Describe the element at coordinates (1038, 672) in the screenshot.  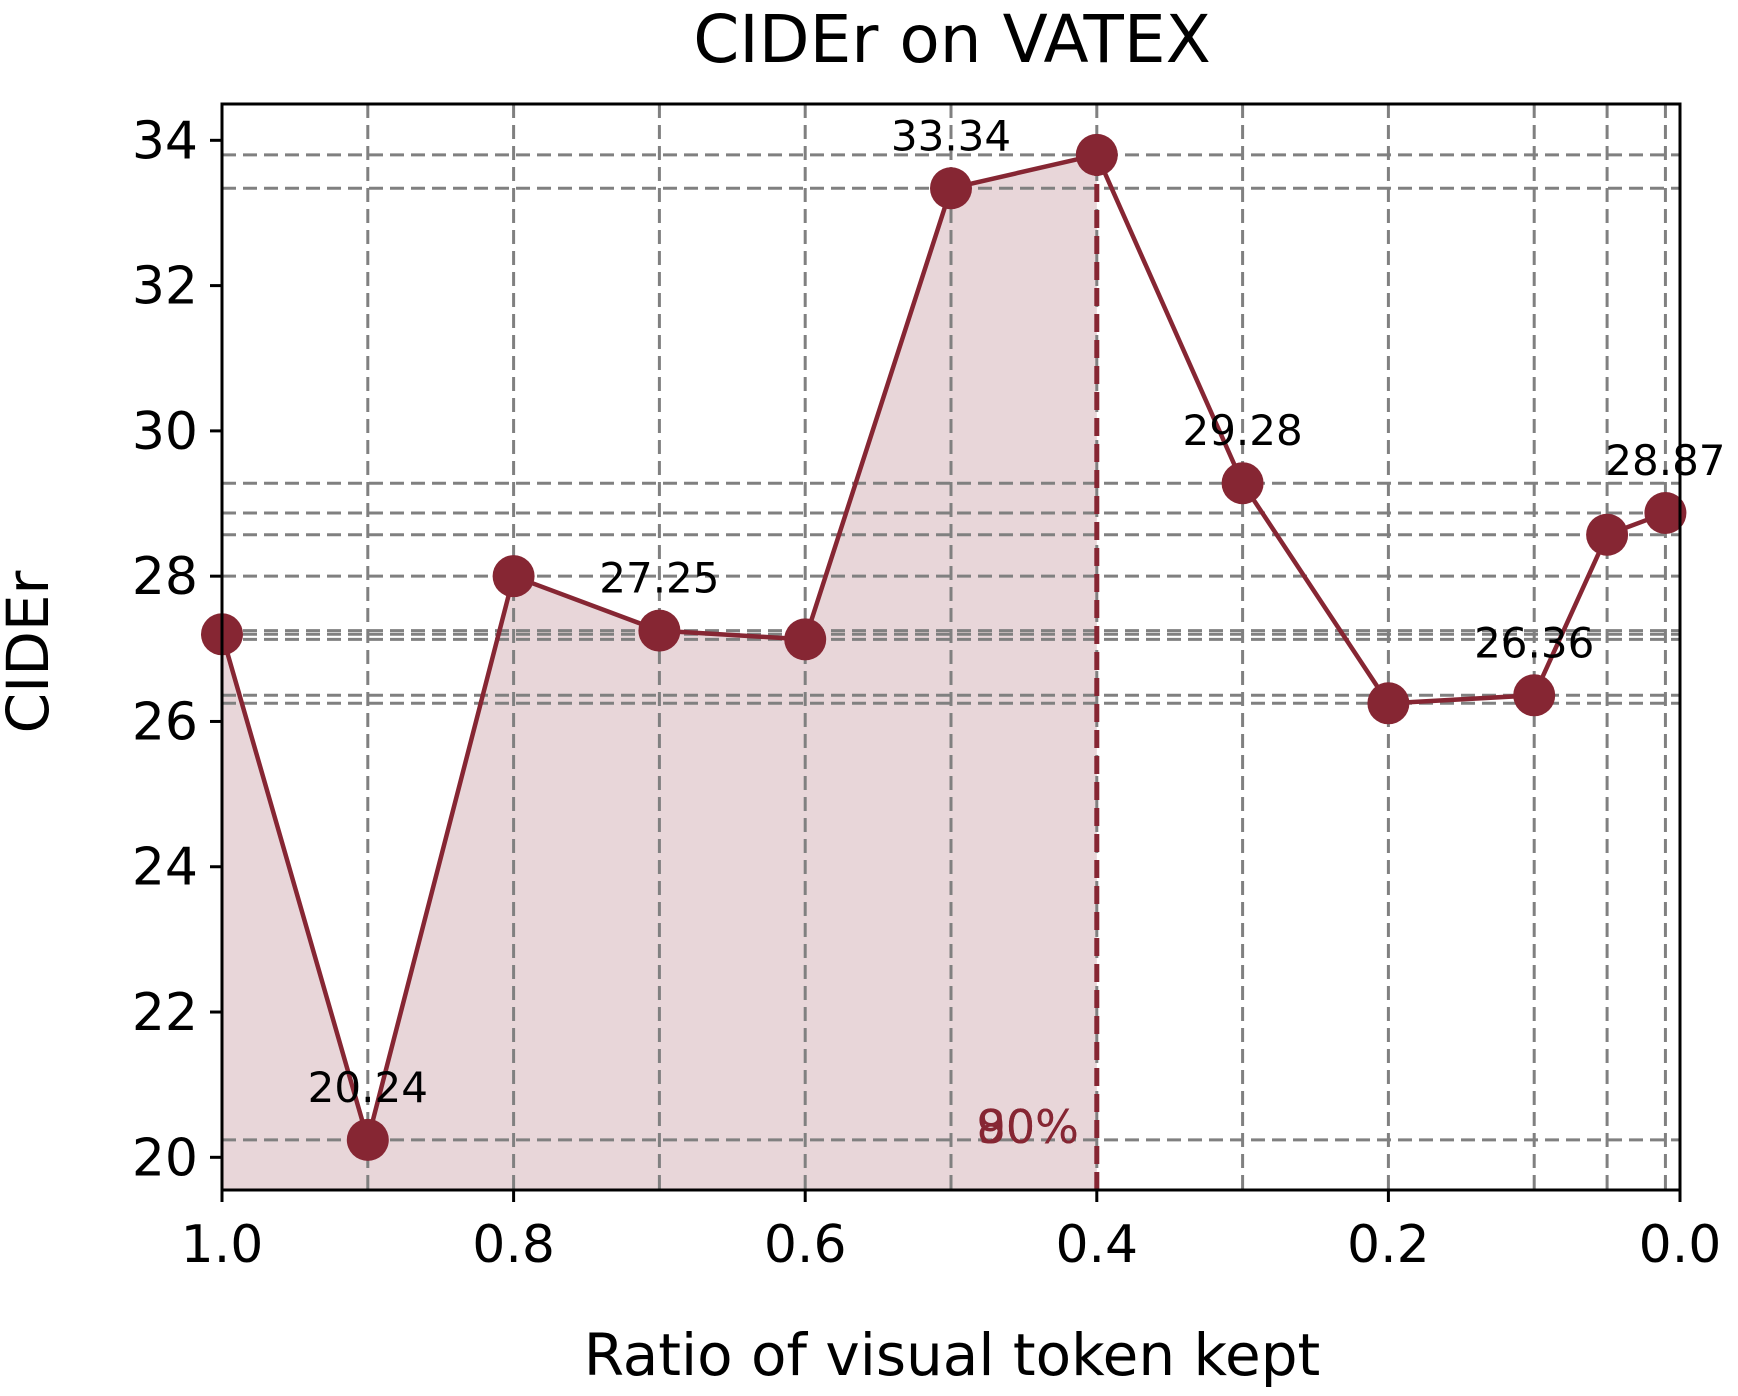
I see `ratio-marker: 80%90%` at that location.